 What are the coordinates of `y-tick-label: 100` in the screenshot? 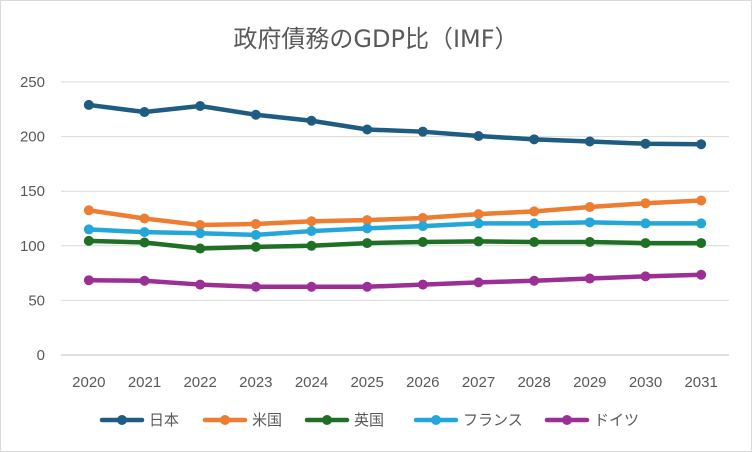 It's located at (32, 246).